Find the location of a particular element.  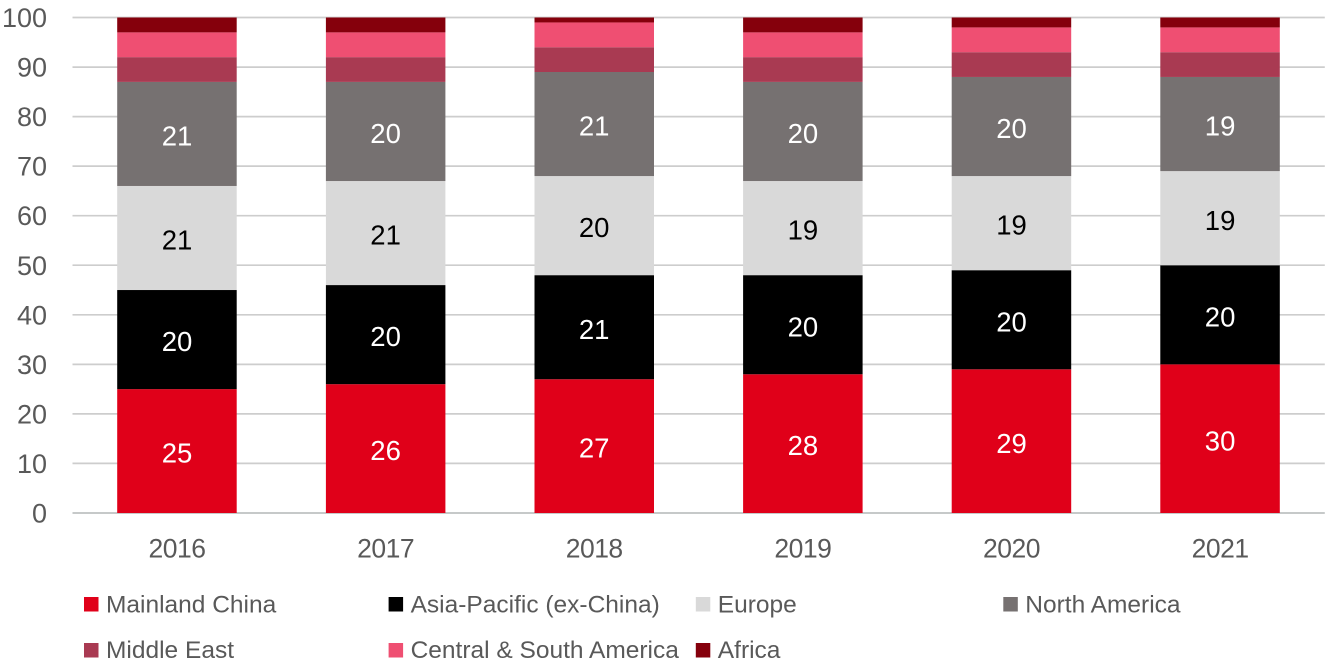

svg-text: 2021 is located at coordinates (1220, 549).